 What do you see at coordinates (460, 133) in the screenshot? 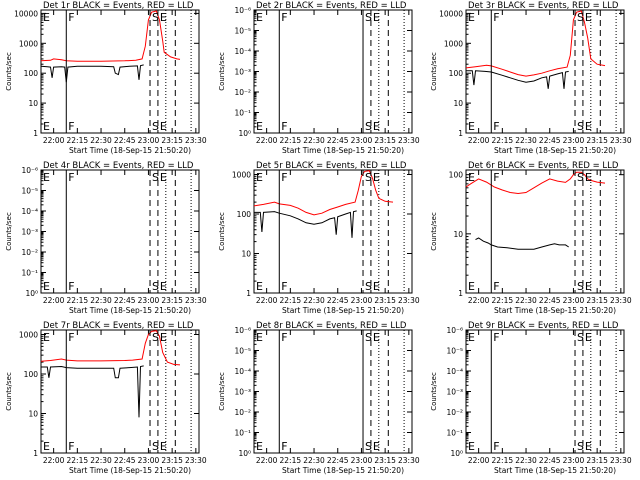
I see `y-tick-label: 1` at bounding box center [460, 133].